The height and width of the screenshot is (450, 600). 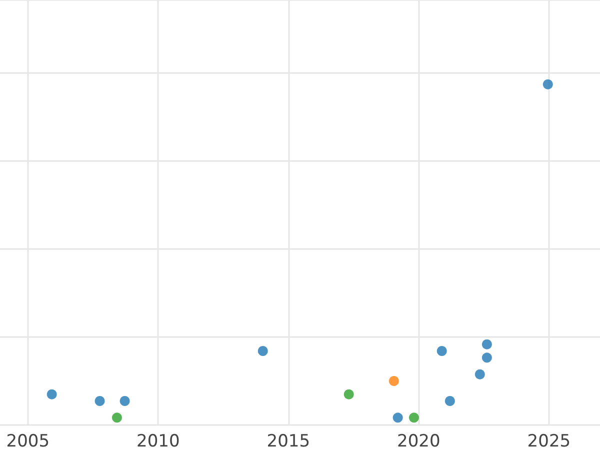 What do you see at coordinates (418, 441) in the screenshot?
I see `x-tick-label: 2020` at bounding box center [418, 441].